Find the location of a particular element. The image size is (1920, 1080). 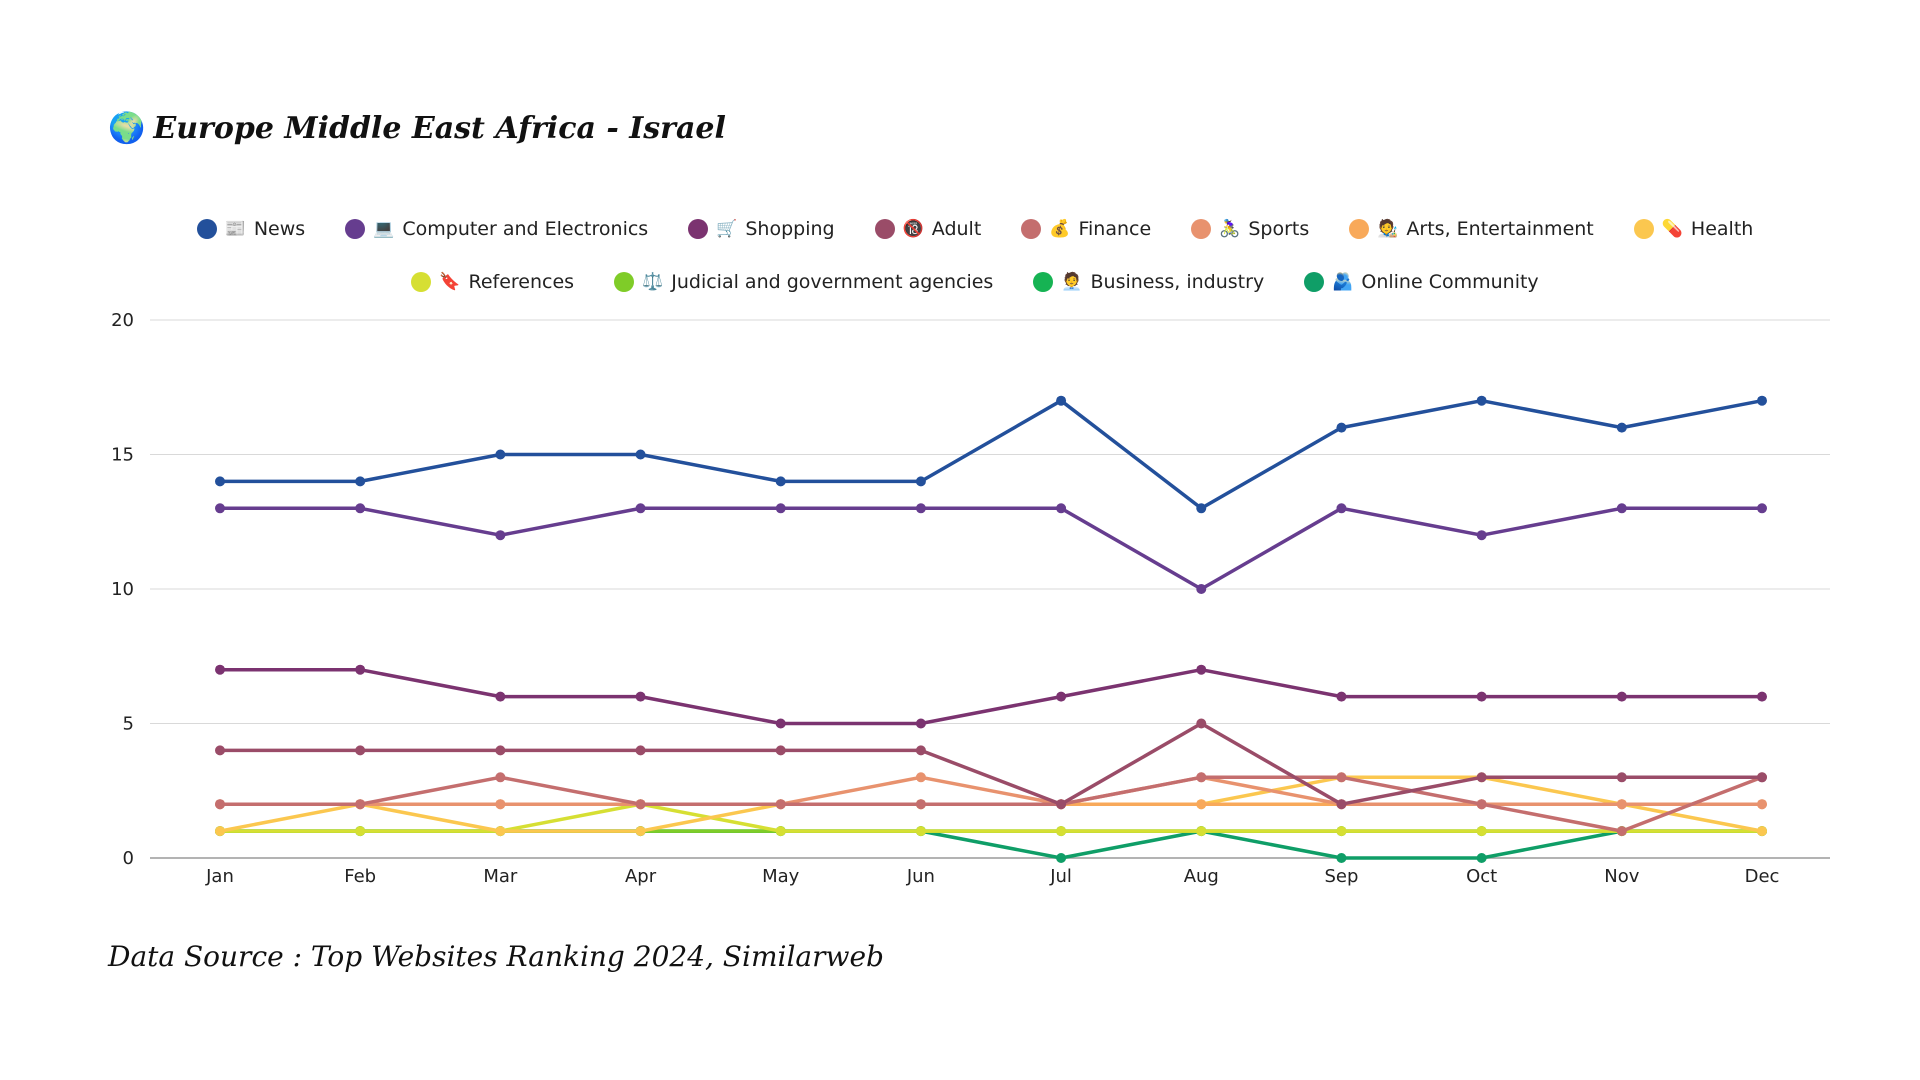

x-tick-label: Mar is located at coordinates (500, 876).